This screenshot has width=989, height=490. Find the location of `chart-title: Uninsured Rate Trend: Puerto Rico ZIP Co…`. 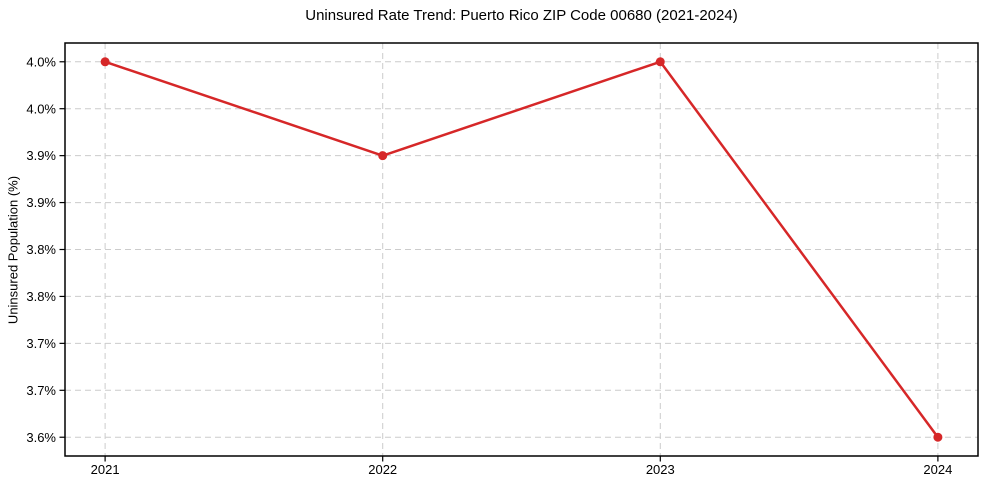

chart-title: Uninsured Rate Trend: Puerto Rico ZIP Co… is located at coordinates (521, 15).